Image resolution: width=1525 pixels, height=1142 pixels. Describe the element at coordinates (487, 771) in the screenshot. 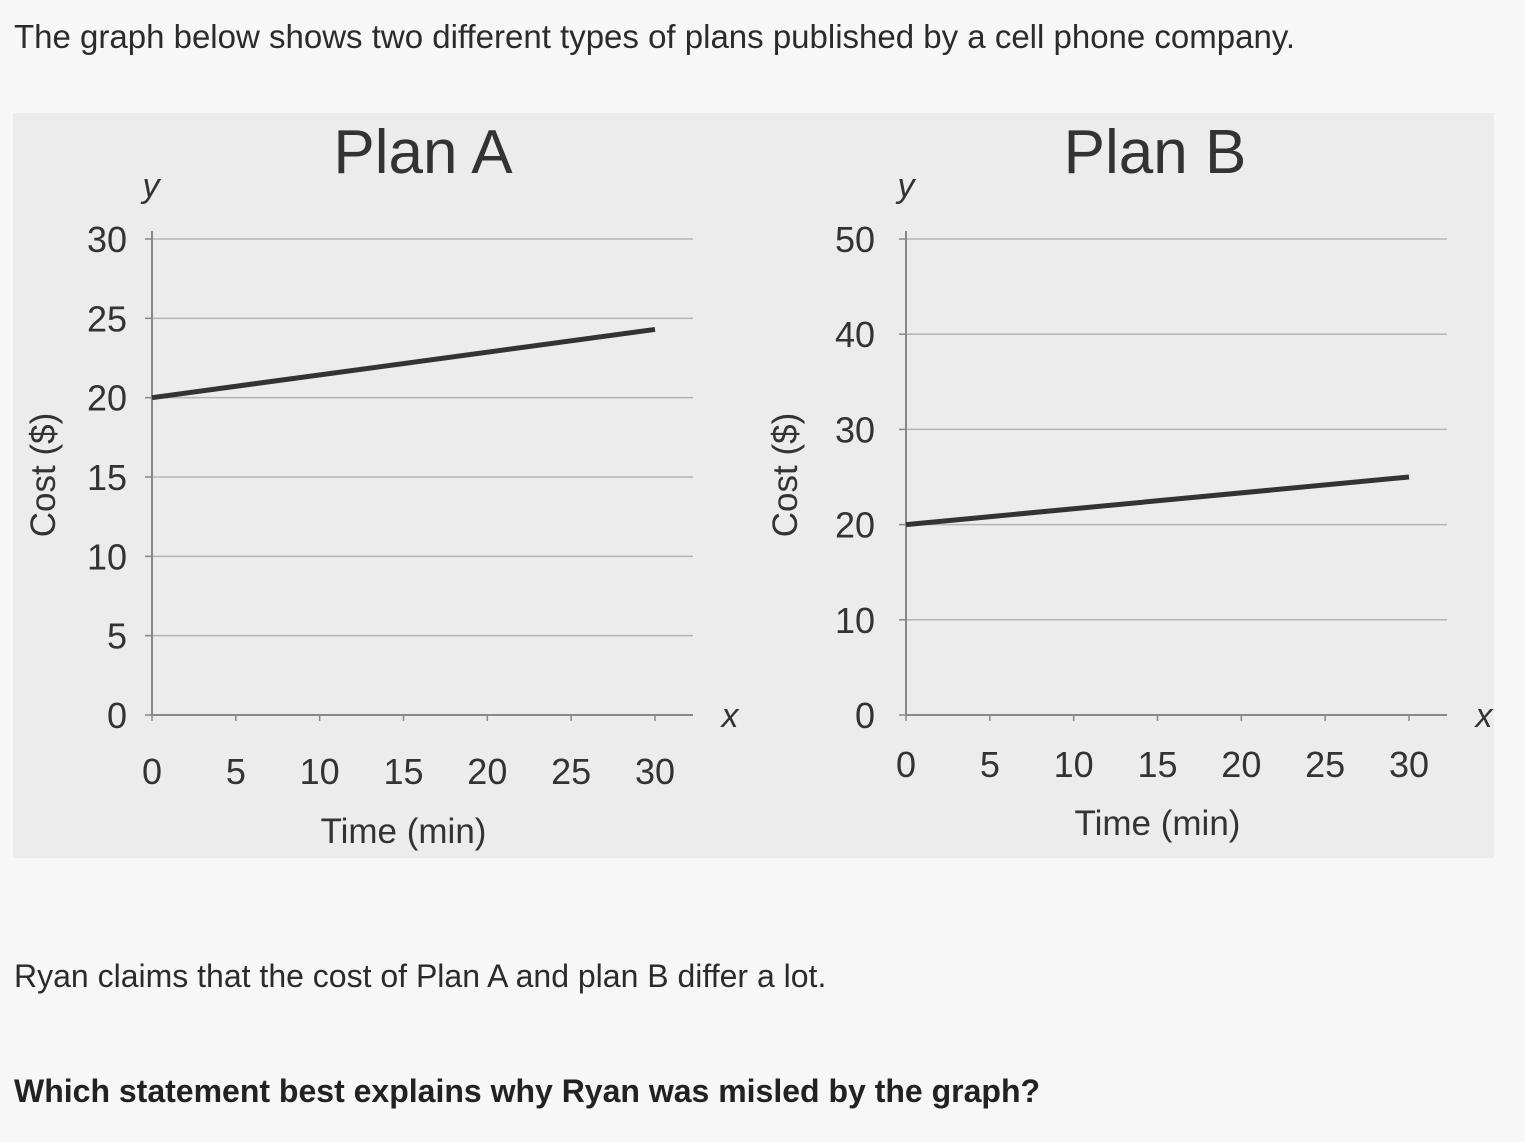

I see `plan-a-x-tick-label: 20` at that location.